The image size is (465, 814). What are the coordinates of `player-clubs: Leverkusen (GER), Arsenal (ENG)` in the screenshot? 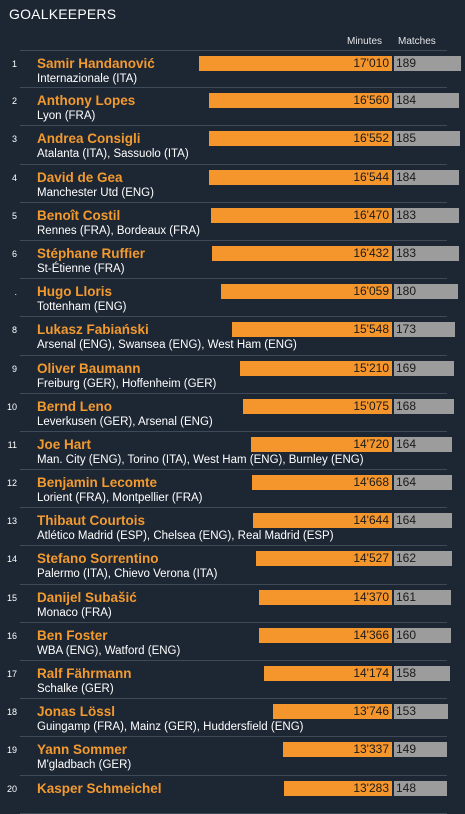 It's located at (125, 421).